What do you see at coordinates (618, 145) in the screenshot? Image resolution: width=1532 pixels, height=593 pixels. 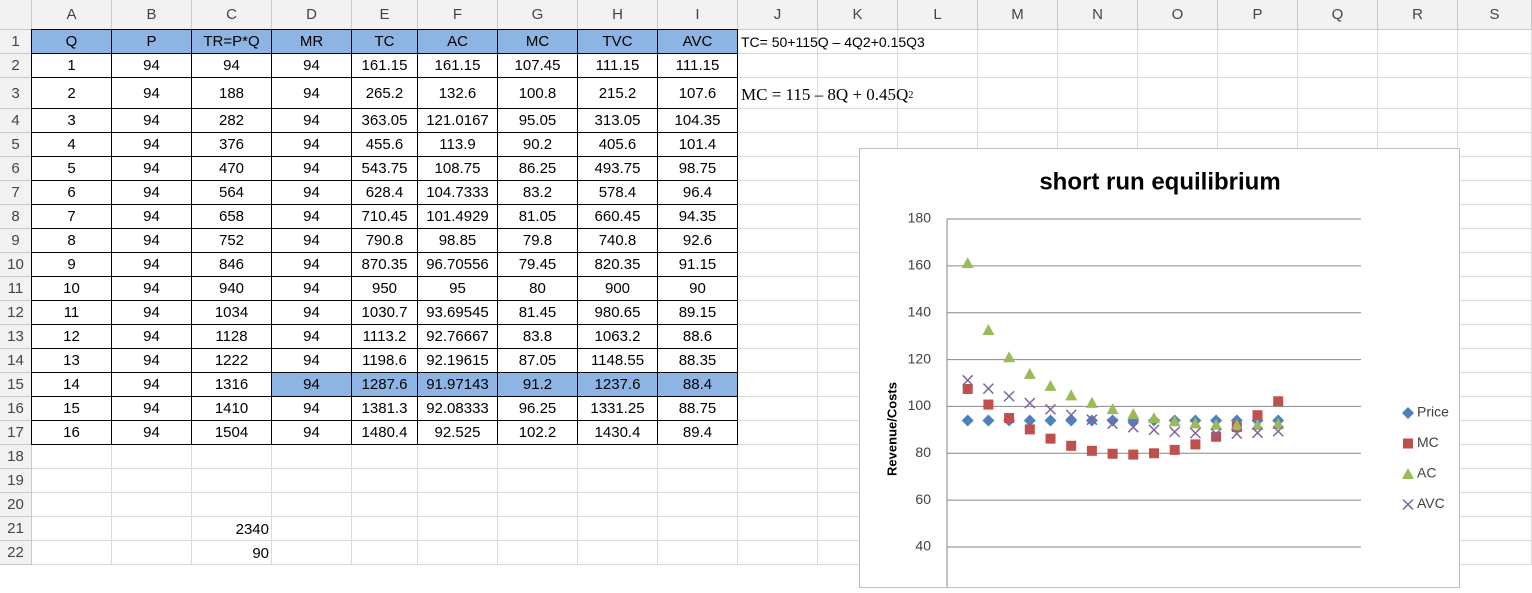 I see `table-cell: 405.6` at bounding box center [618, 145].